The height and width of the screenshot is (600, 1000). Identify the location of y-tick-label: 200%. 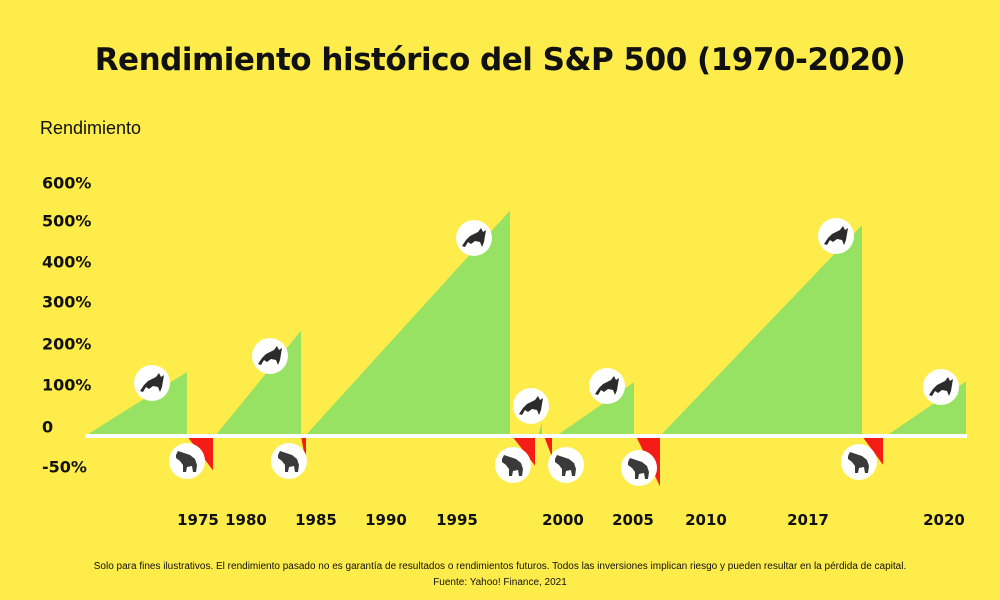
(67, 344).